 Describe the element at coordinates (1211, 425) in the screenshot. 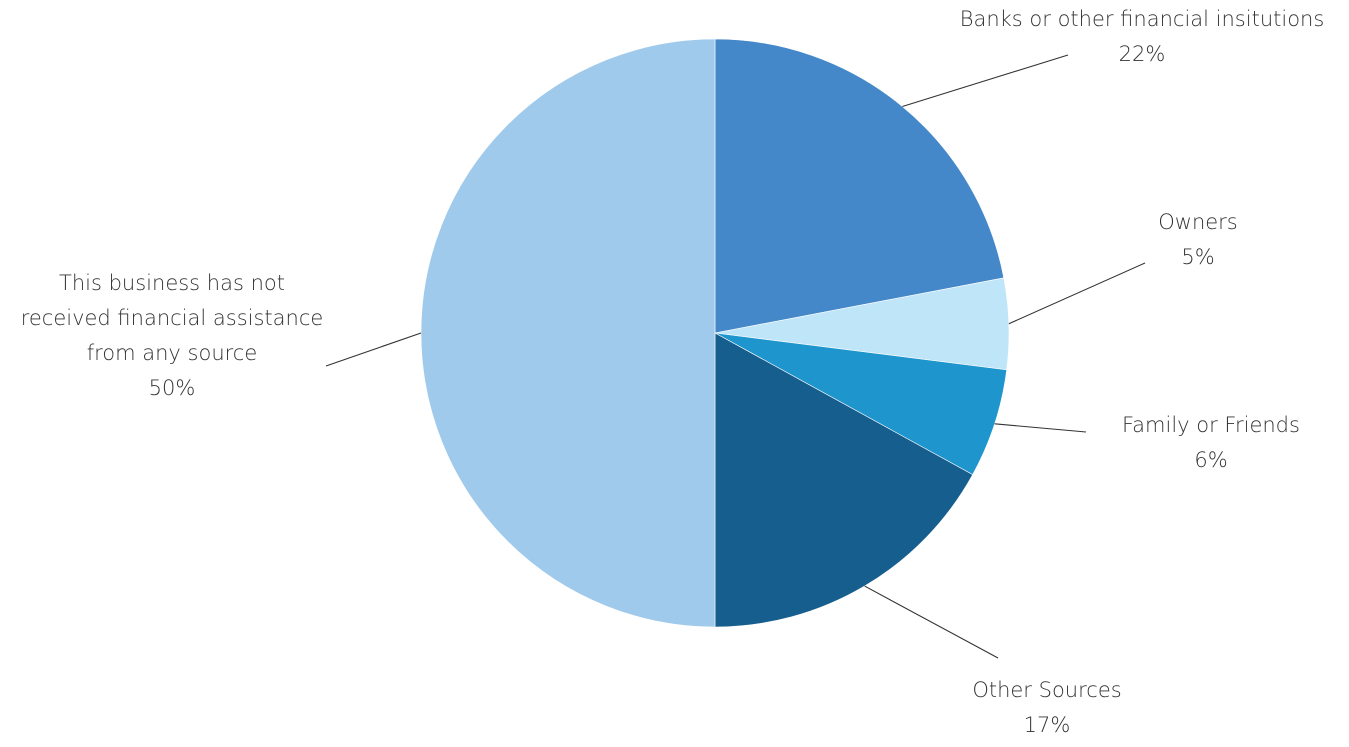

I see `slice-label-name-line: Family or Friends` at that location.